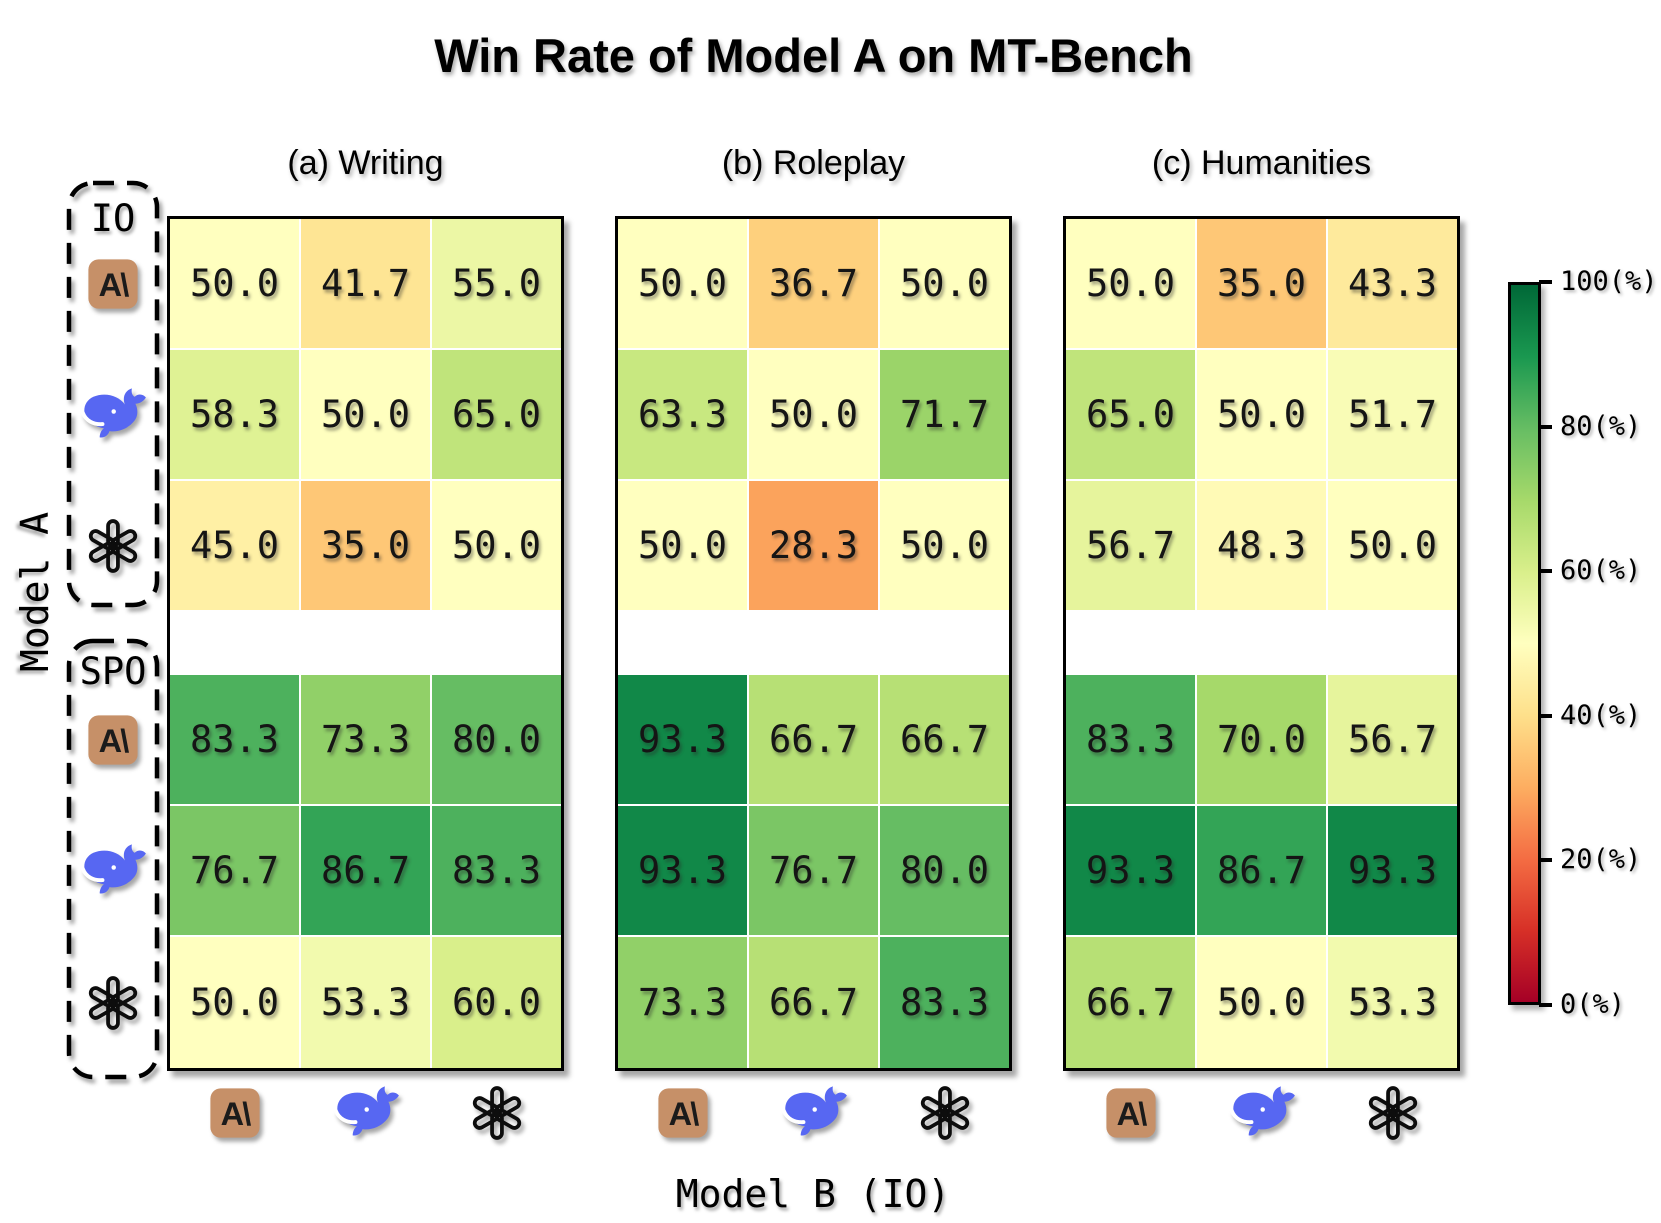 Image resolution: width=1661 pixels, height=1223 pixels. What do you see at coordinates (1601, 426) in the screenshot?
I see `colorbar-tick-label: 80(%)` at bounding box center [1601, 426].